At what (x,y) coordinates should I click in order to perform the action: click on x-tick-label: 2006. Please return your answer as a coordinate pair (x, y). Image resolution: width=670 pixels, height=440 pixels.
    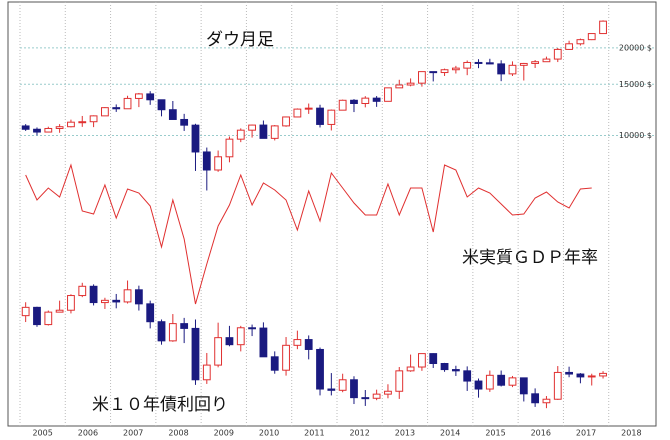
    Looking at the image, I should click on (88, 433).